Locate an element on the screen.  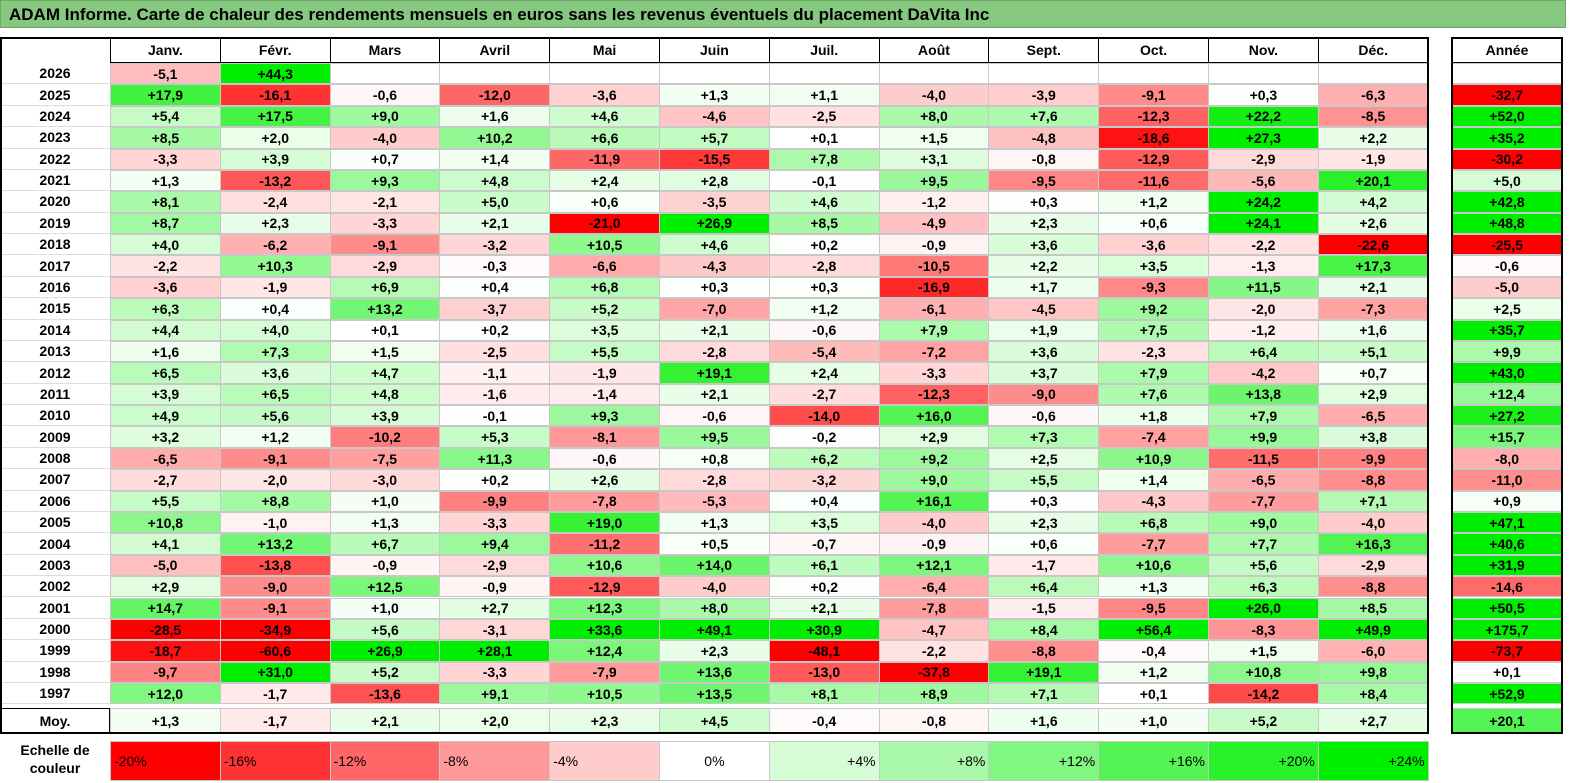
heatmap-cell: +0,3 is located at coordinates (1044, 501).